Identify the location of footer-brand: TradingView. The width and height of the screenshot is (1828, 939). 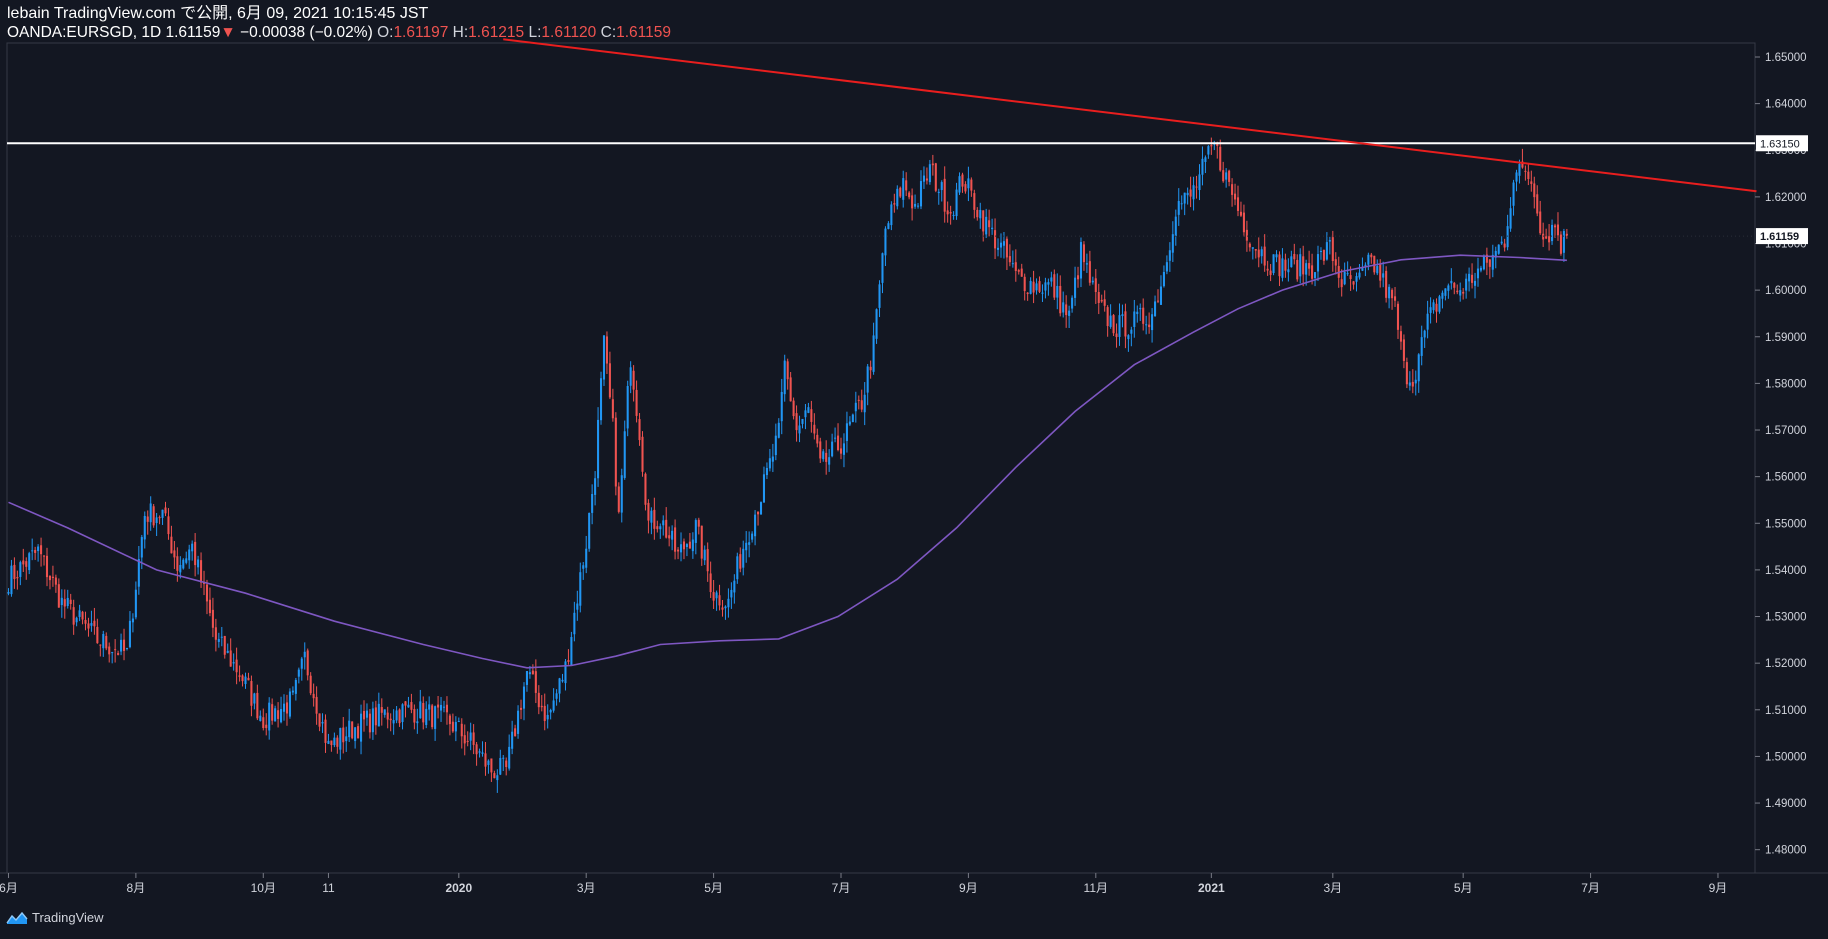
(55, 917).